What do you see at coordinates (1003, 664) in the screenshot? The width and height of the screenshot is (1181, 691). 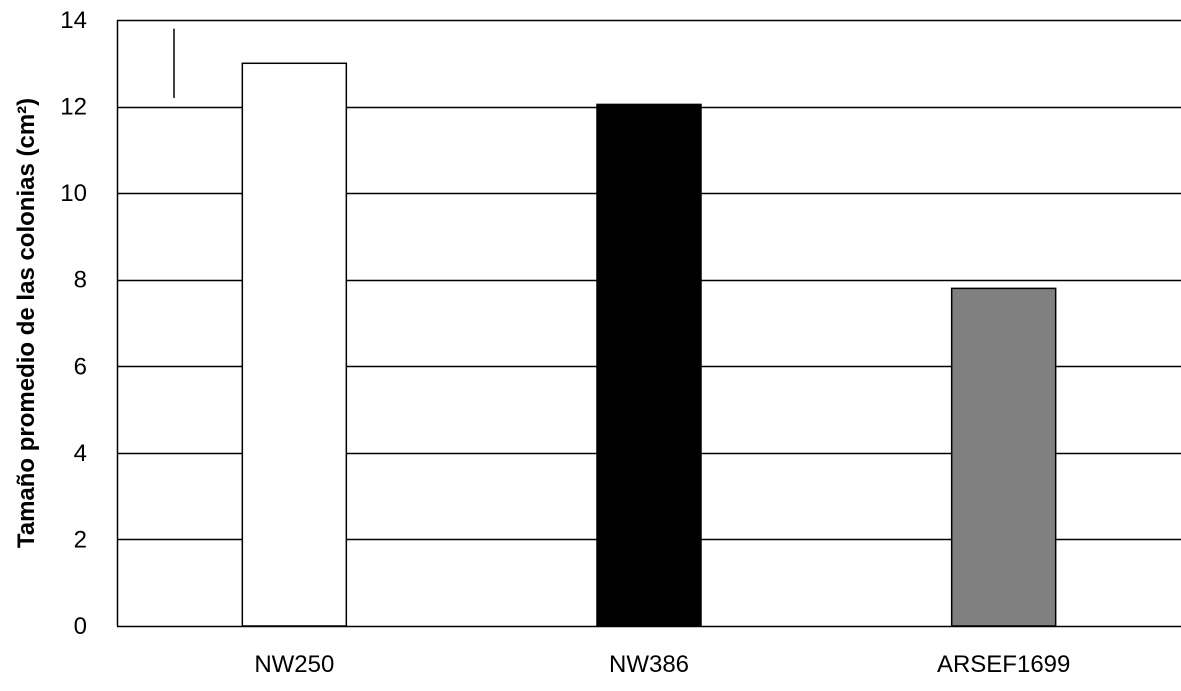 I see `x-tick-label-arsef1699: ARSEF1699` at bounding box center [1003, 664].